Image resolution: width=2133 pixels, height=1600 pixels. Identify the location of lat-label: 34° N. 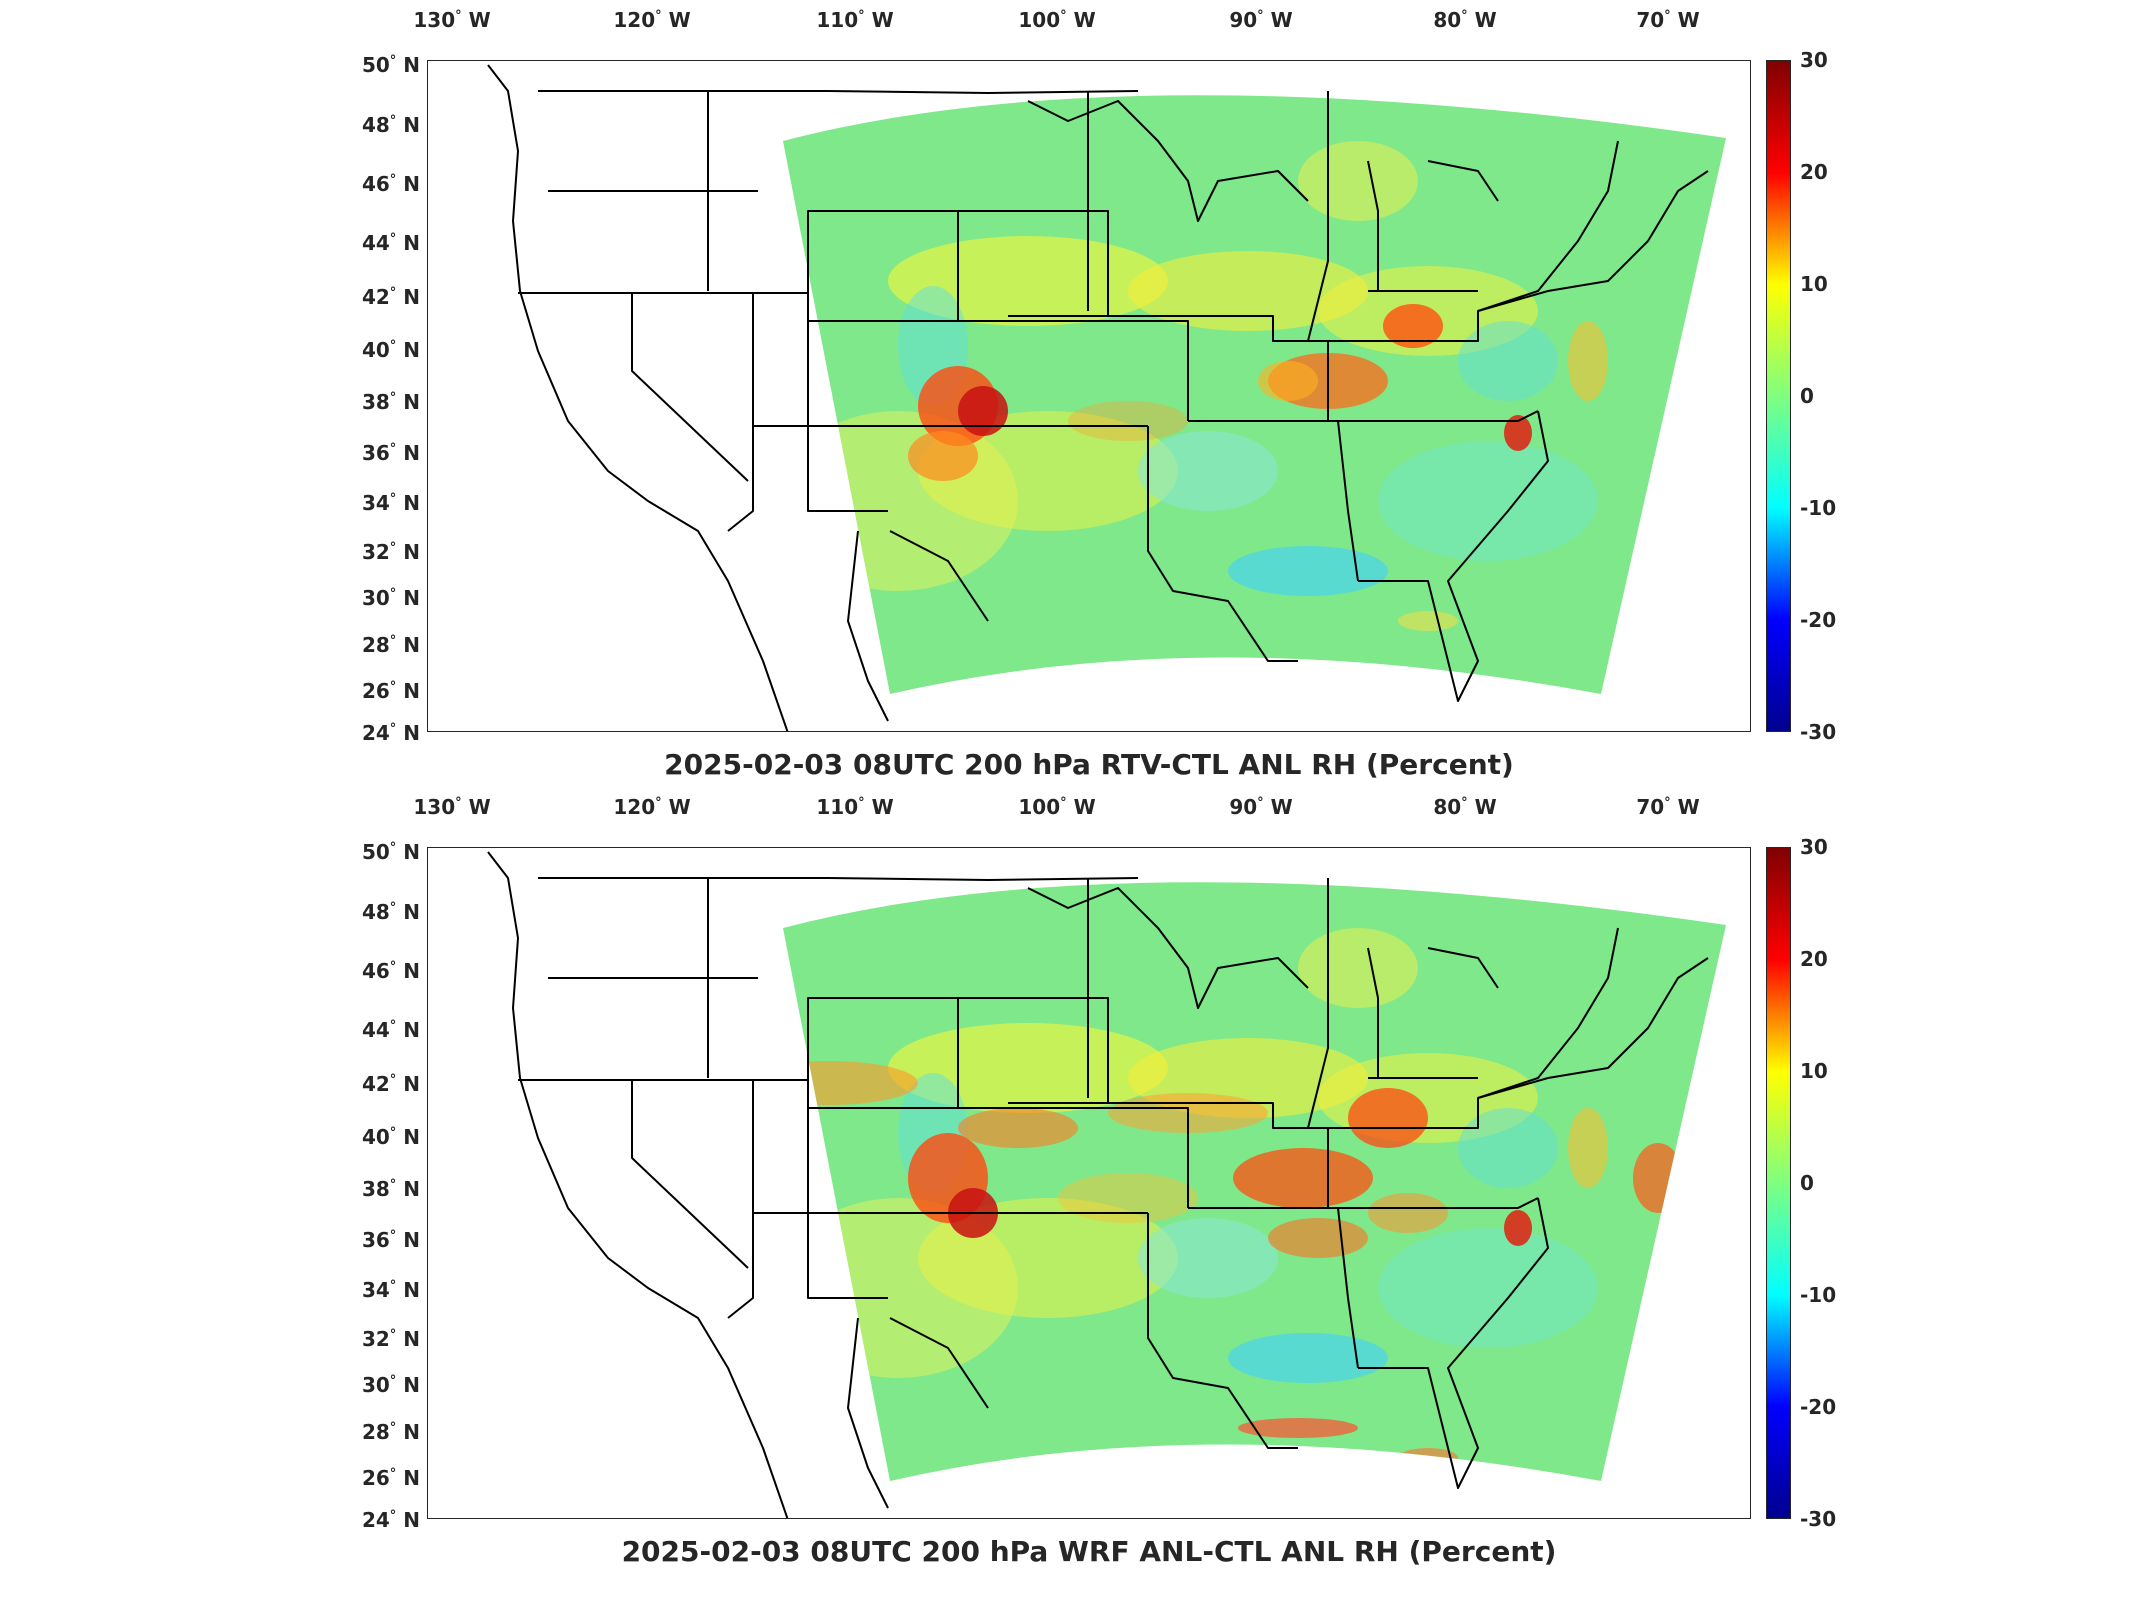
(390, 1290).